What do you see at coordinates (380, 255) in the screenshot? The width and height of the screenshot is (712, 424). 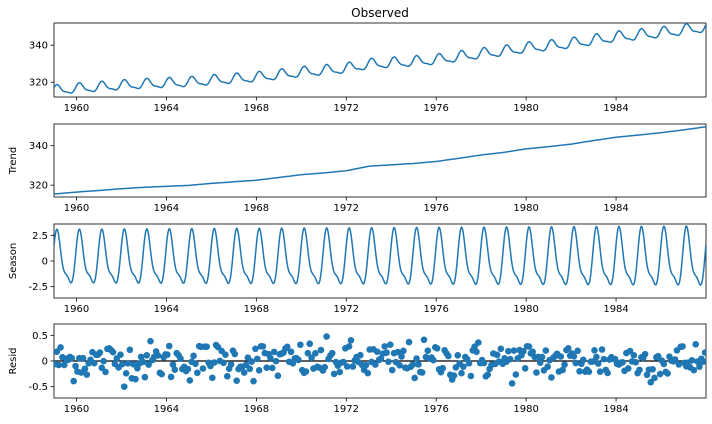 I see `season-line` at bounding box center [380, 255].